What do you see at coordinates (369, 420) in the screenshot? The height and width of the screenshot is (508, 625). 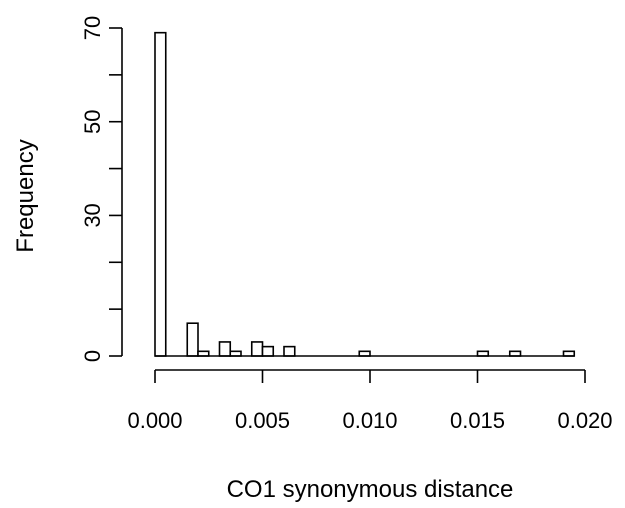 I see `x-tick-label: 0.010` at bounding box center [369, 420].